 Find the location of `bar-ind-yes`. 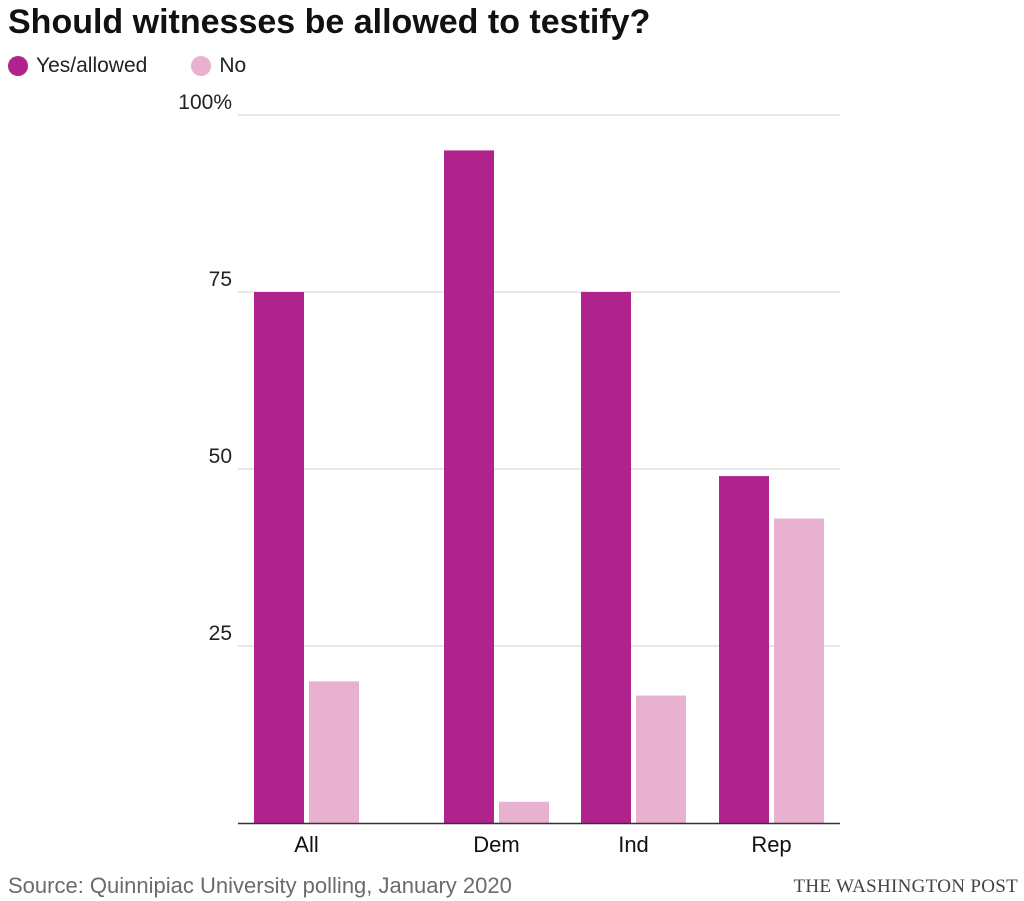

bar-ind-yes is located at coordinates (606, 557).